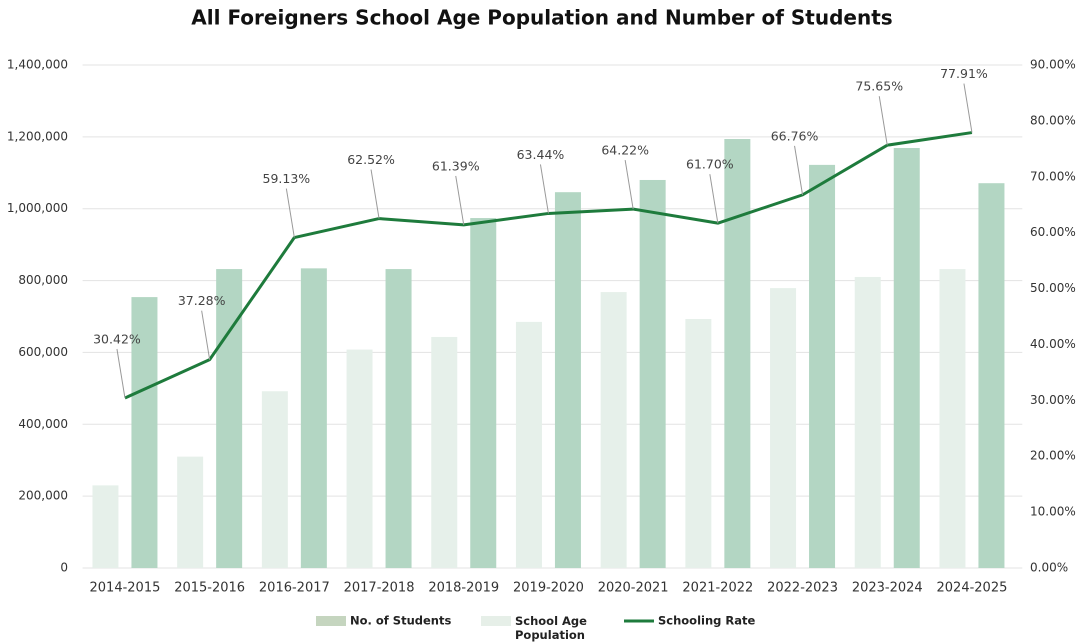 The width and height of the screenshot is (1077, 643). Describe the element at coordinates (43, 496) in the screenshot. I see `y-tick-label: 200,000` at that location.